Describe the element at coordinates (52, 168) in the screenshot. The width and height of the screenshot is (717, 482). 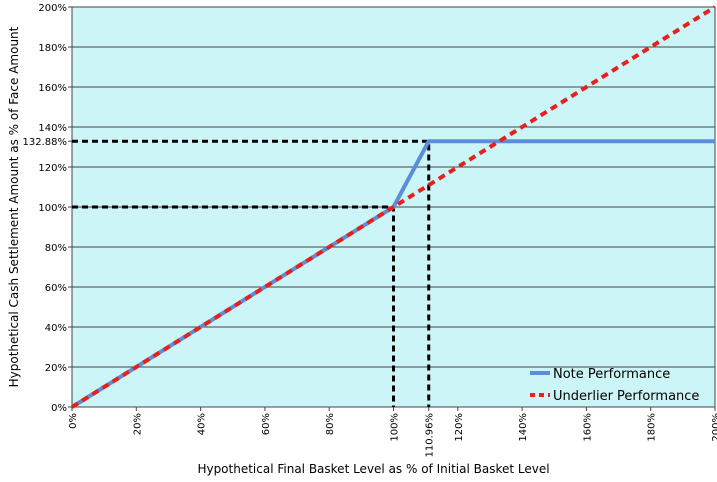
I see `y-tick-label: 120%` at that location.